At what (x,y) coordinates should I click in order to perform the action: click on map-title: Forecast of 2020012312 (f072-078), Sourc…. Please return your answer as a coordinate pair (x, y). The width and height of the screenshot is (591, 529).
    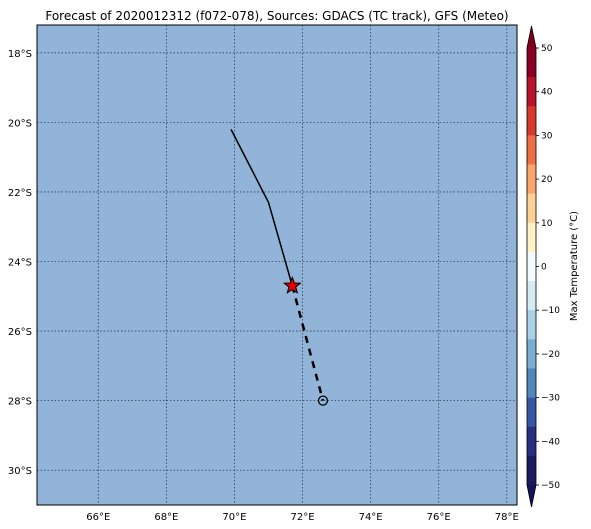
    Looking at the image, I should click on (276, 16).